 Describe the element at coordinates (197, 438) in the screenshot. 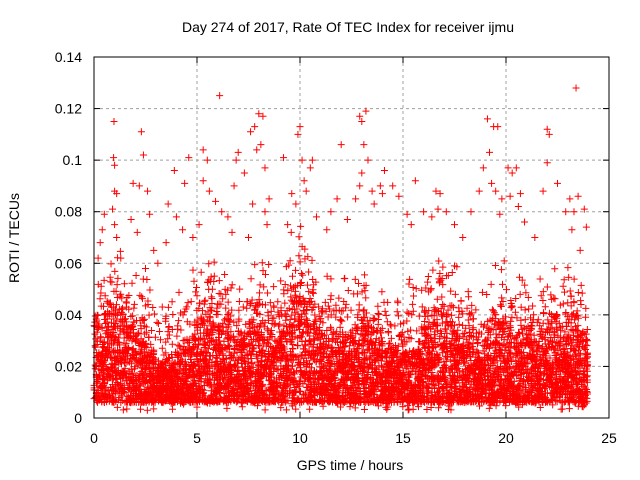

I see `x-tick-label: 5` at that location.